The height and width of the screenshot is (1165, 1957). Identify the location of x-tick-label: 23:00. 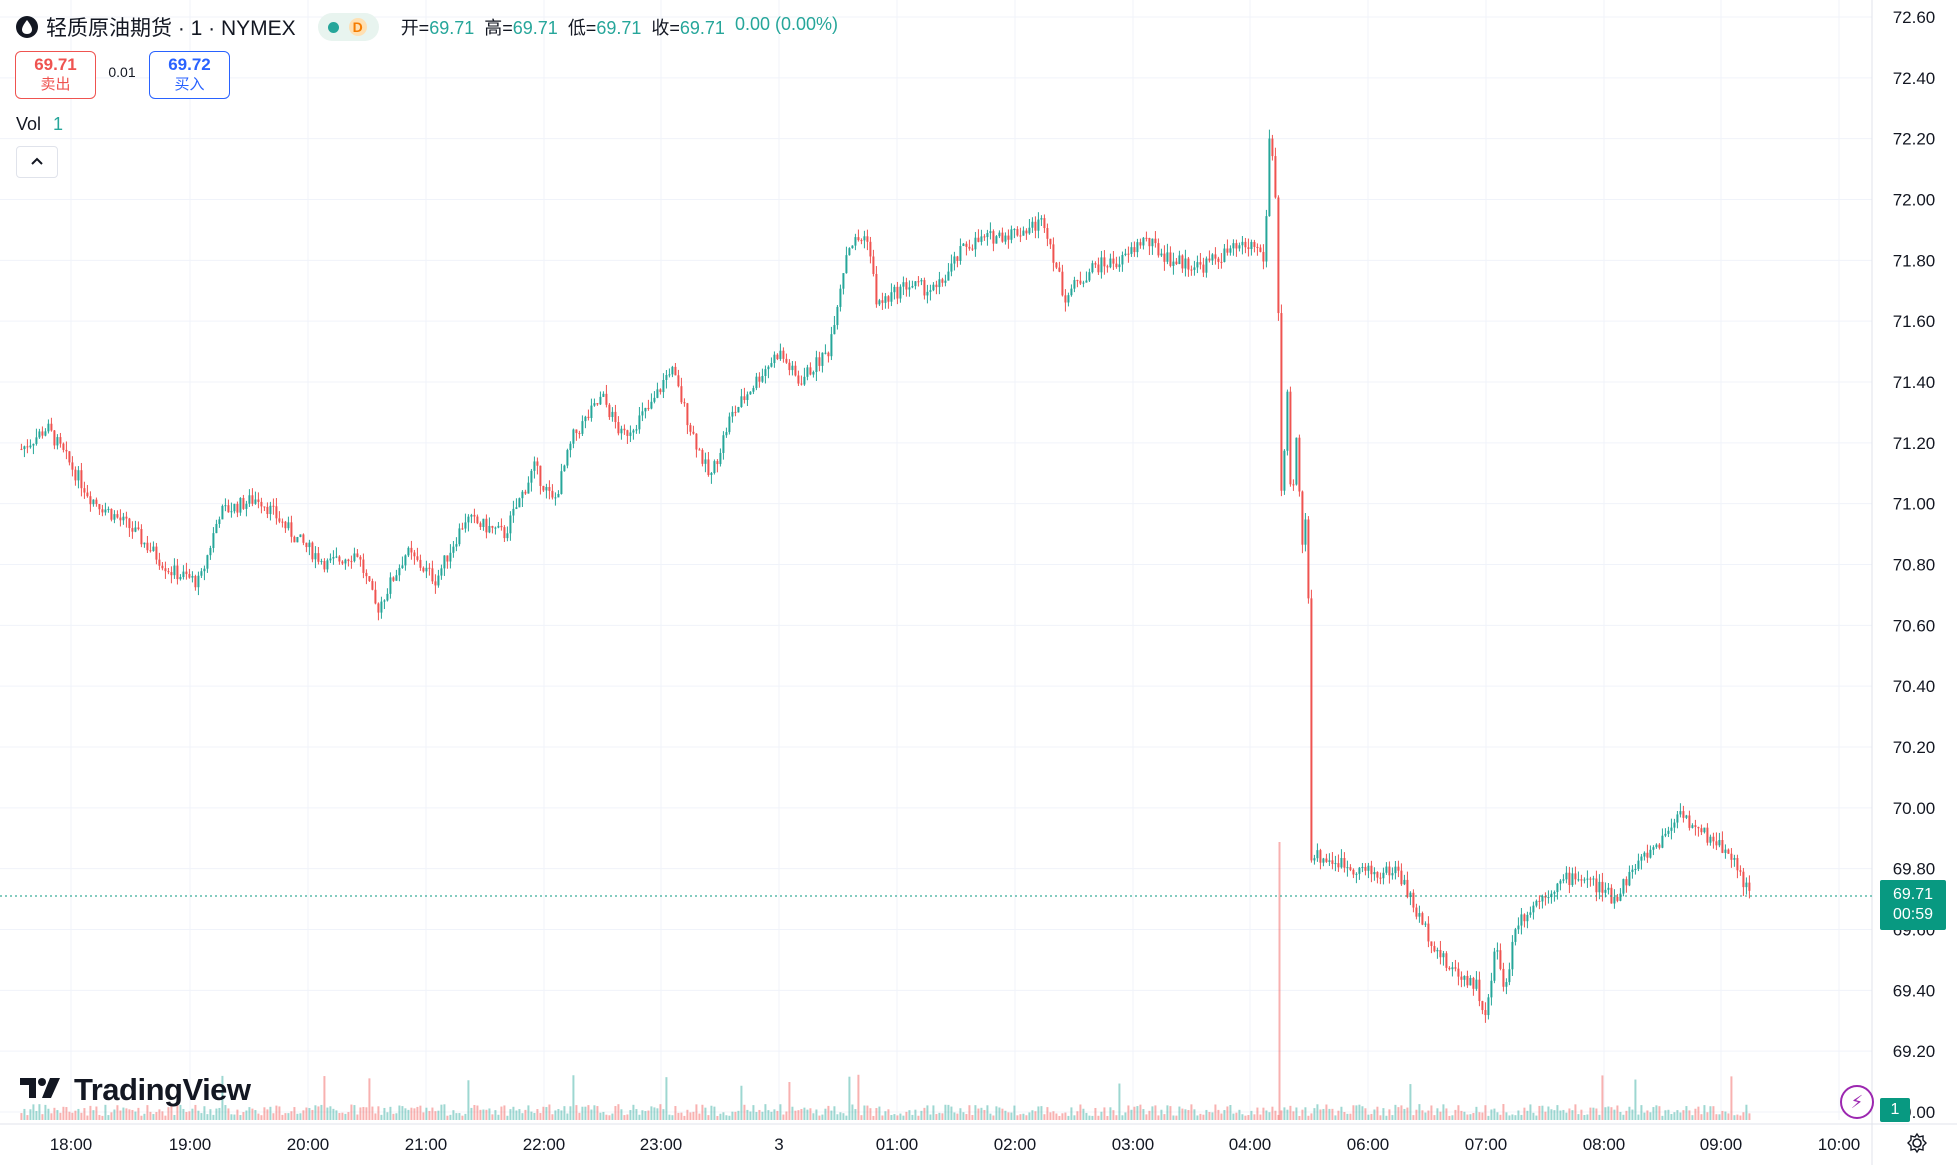
(661, 1144).